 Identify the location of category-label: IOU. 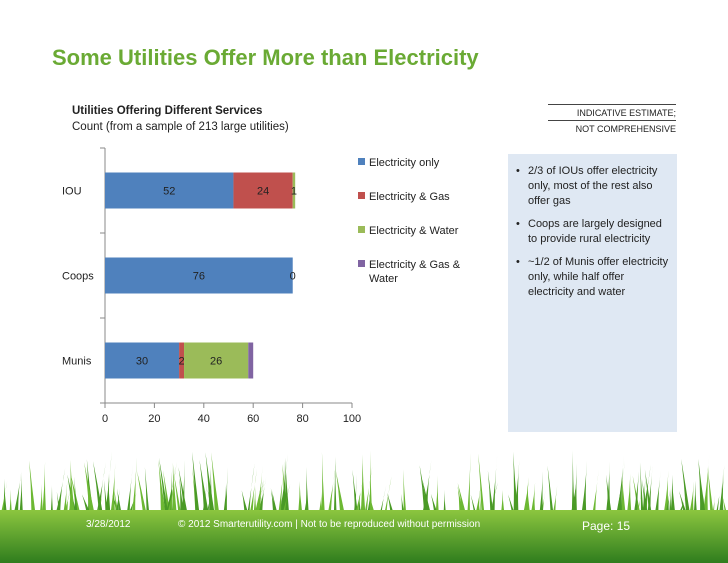
(72, 192).